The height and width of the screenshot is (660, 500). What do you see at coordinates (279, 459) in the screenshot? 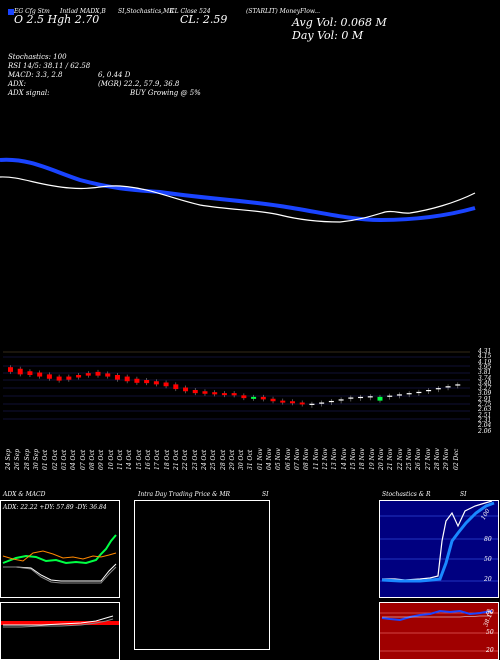
I see `date-axis-label: 05 Nov` at bounding box center [279, 459].